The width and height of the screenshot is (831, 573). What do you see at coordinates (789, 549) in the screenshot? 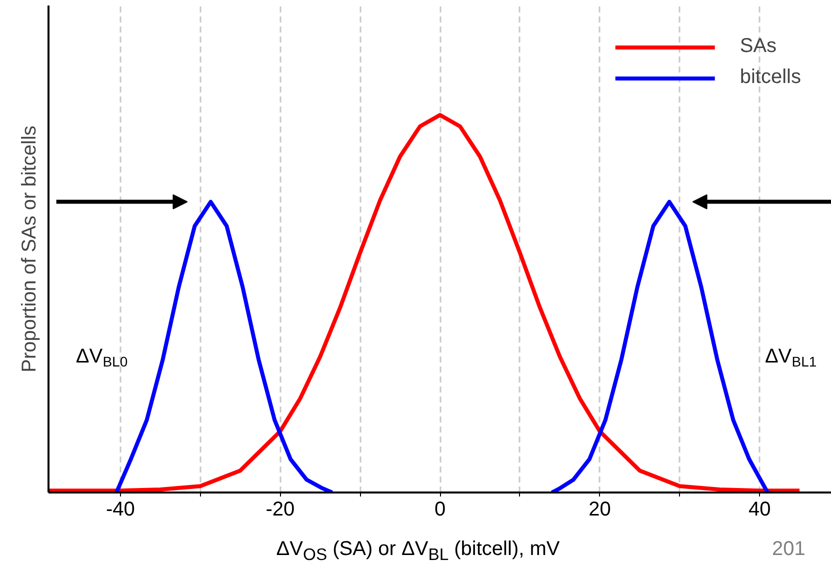
I see `text: 201` at bounding box center [789, 549].